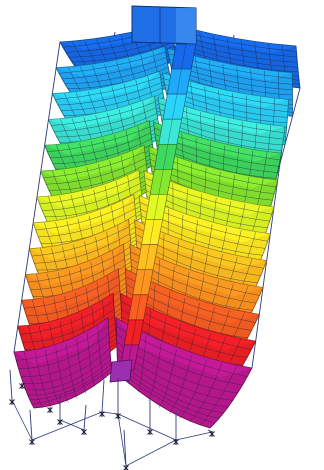  What do you see at coordinates (121, 371) in the screenshot?
I see `core-base` at bounding box center [121, 371].